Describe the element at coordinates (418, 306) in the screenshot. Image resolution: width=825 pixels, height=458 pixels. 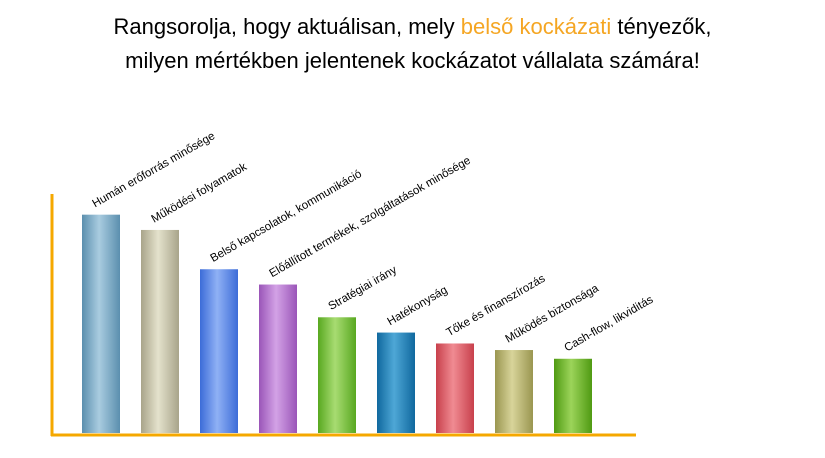
I see `category-label-6: Hatékonyság` at that location.